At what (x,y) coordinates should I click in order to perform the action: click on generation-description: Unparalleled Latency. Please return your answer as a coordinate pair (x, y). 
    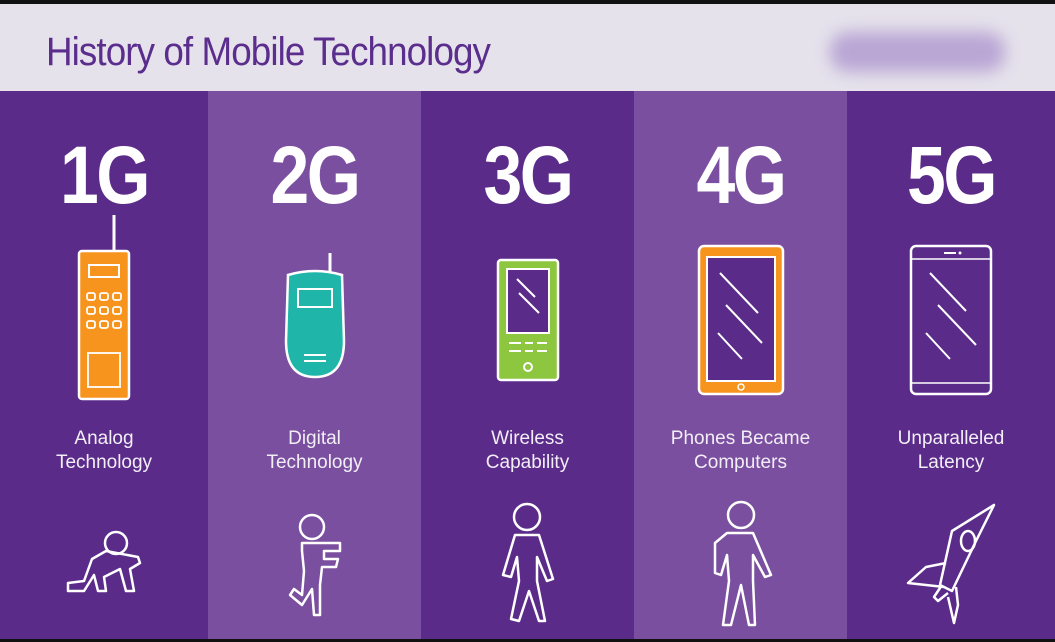
    Looking at the image, I should click on (951, 451).